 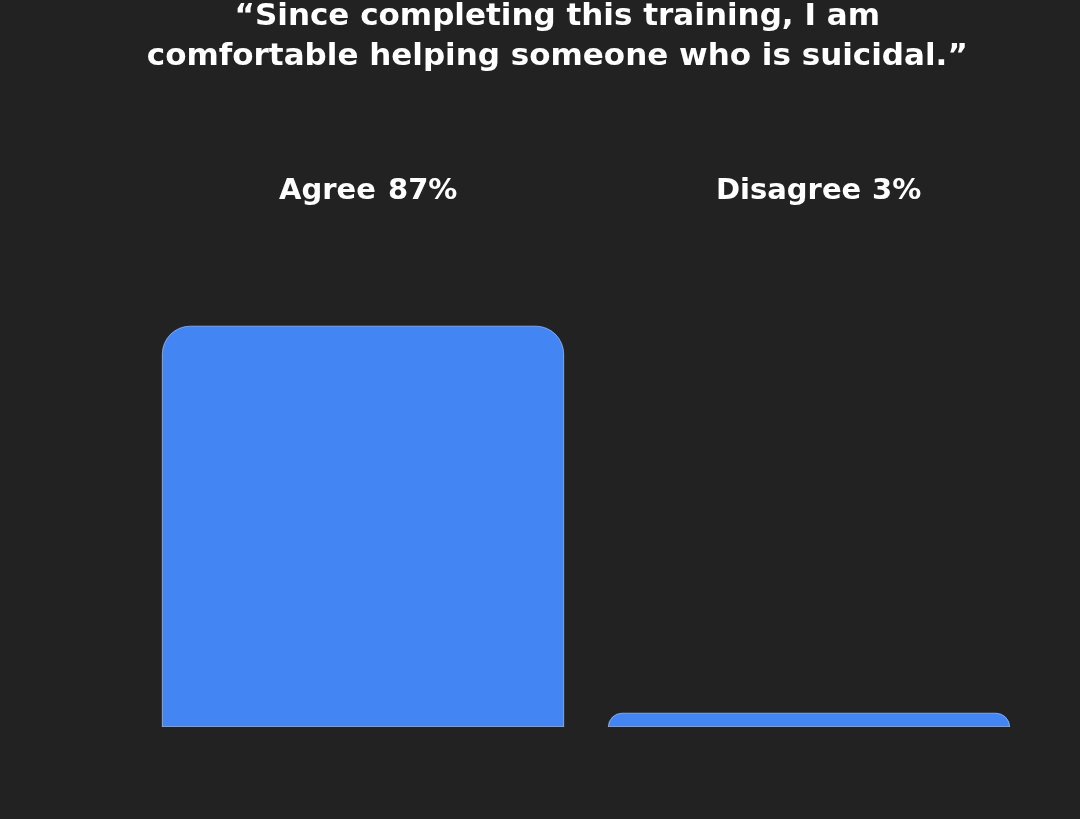 I want to click on data-label: 3%, so click(x=897, y=189).